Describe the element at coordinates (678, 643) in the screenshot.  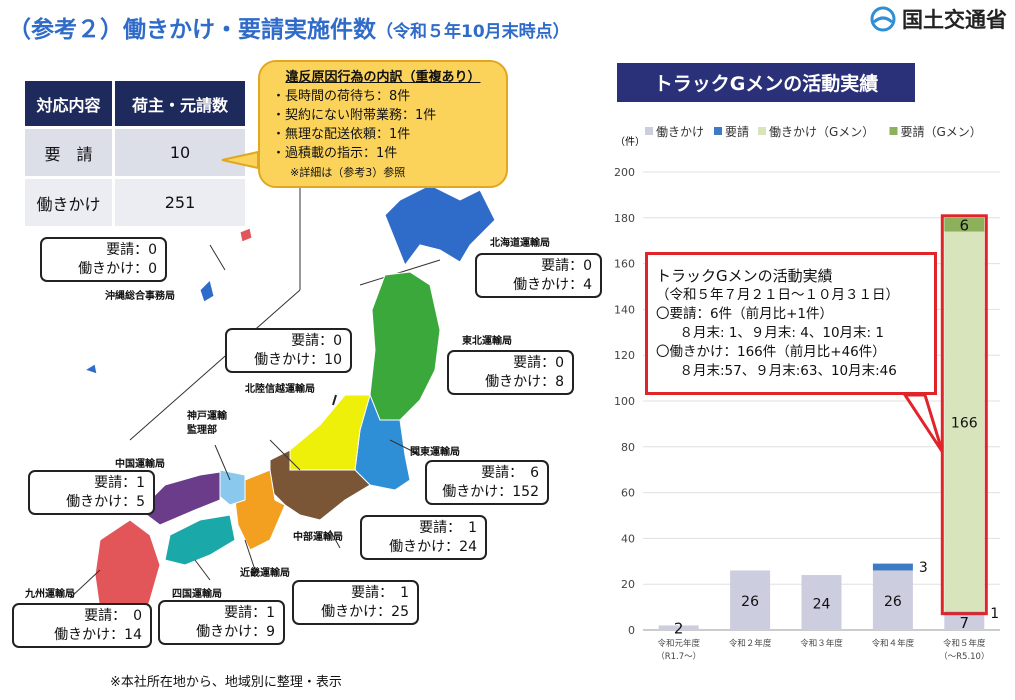
I see `x-tick-label: 令和元年度` at that location.